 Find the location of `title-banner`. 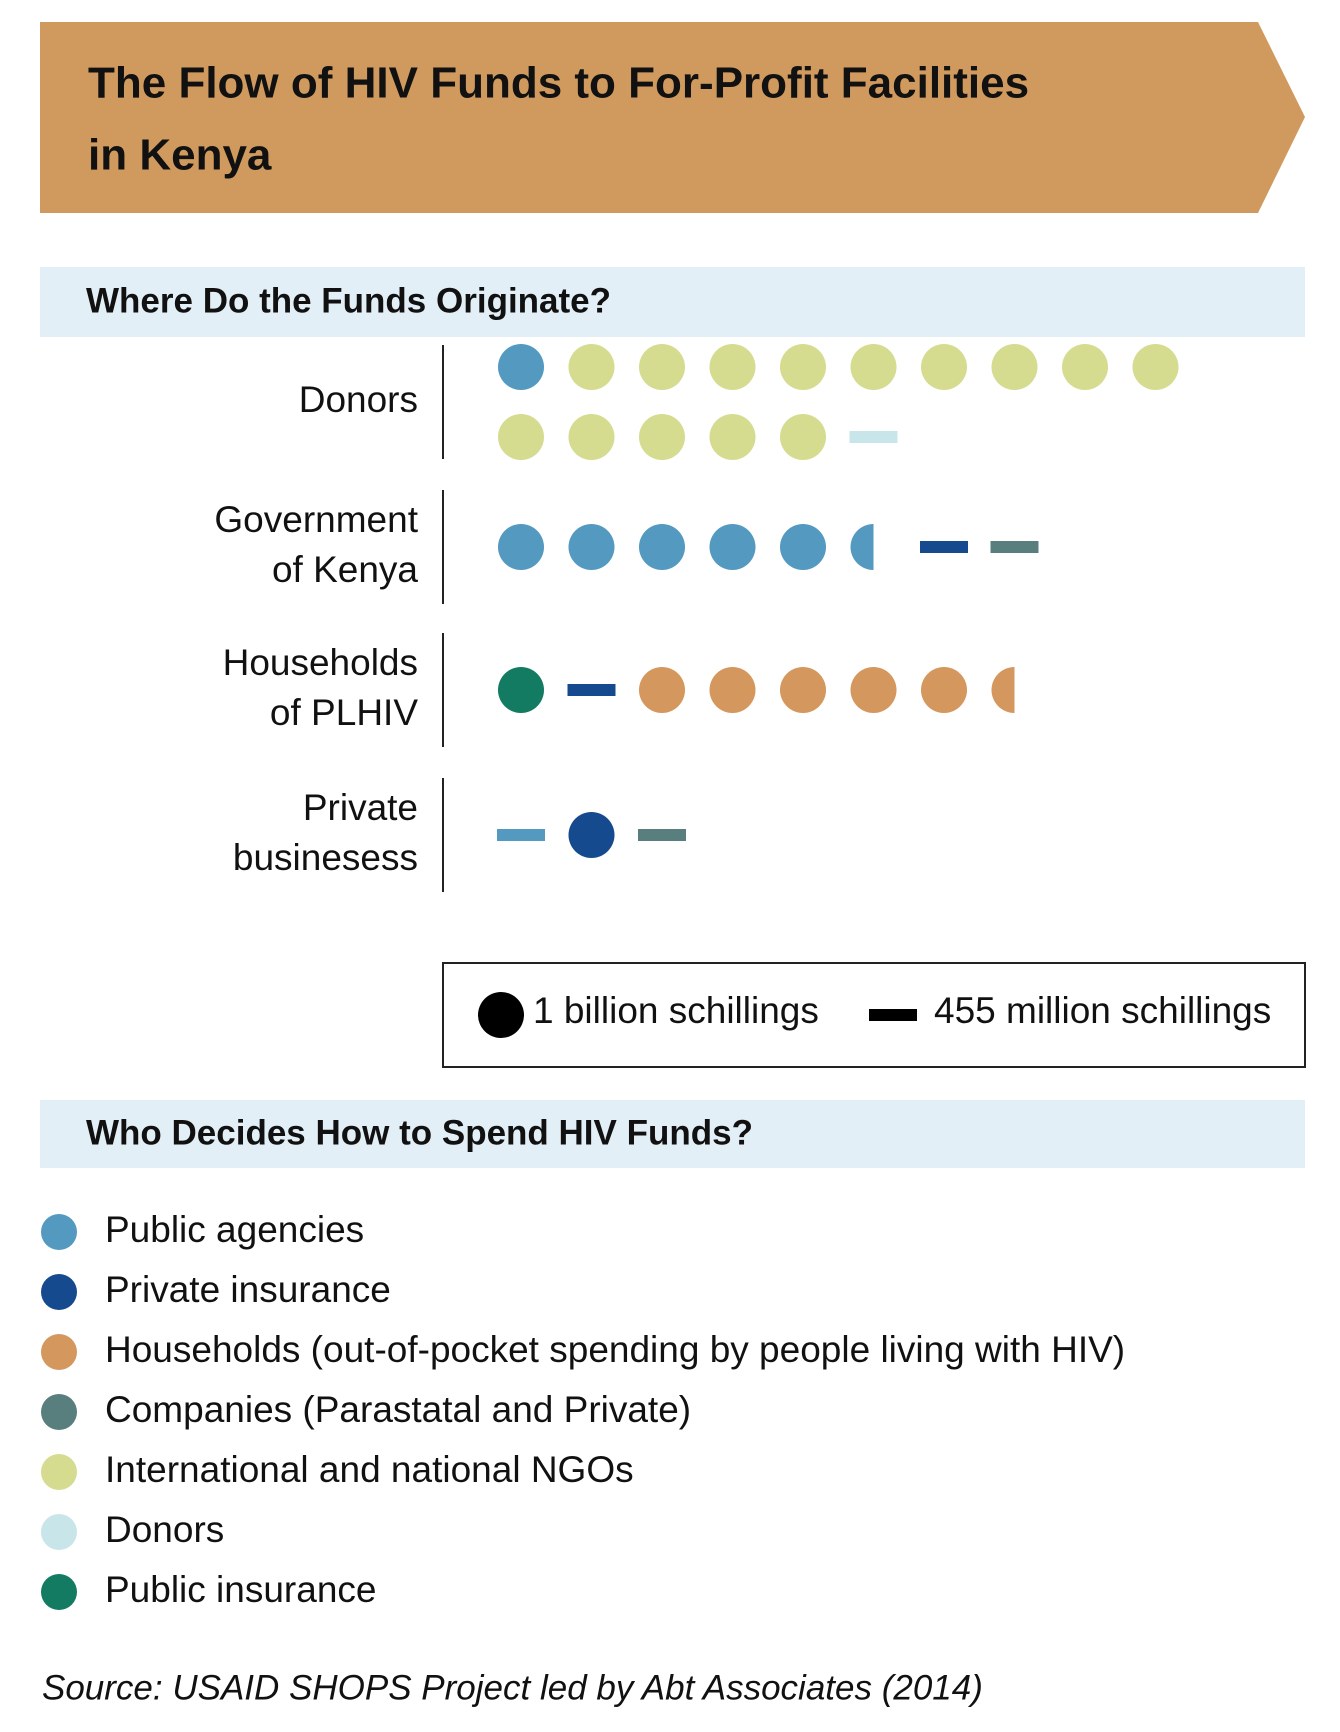

title-banner is located at coordinates (672, 117).